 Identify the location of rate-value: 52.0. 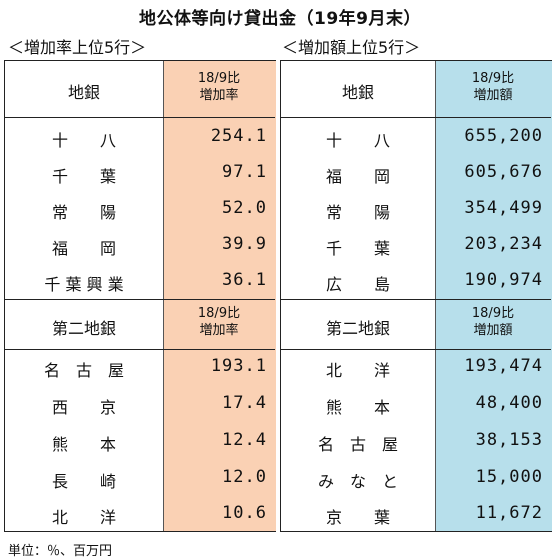
(244, 208).